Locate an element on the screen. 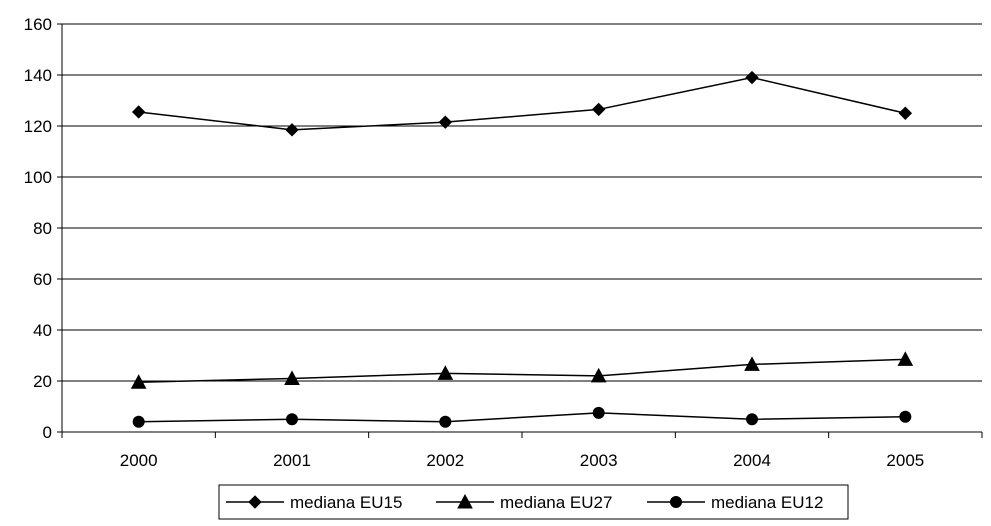 Image resolution: width=991 pixels, height=526 pixels. y-tick-label: 120 is located at coordinates (38, 126).